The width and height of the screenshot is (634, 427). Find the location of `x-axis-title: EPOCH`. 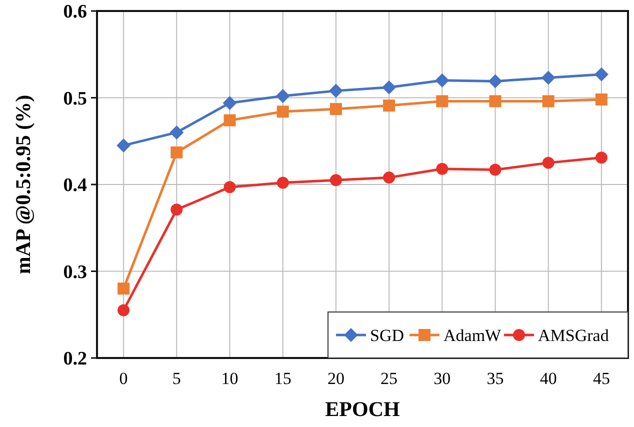

x-axis-title: EPOCH is located at coordinates (362, 409).